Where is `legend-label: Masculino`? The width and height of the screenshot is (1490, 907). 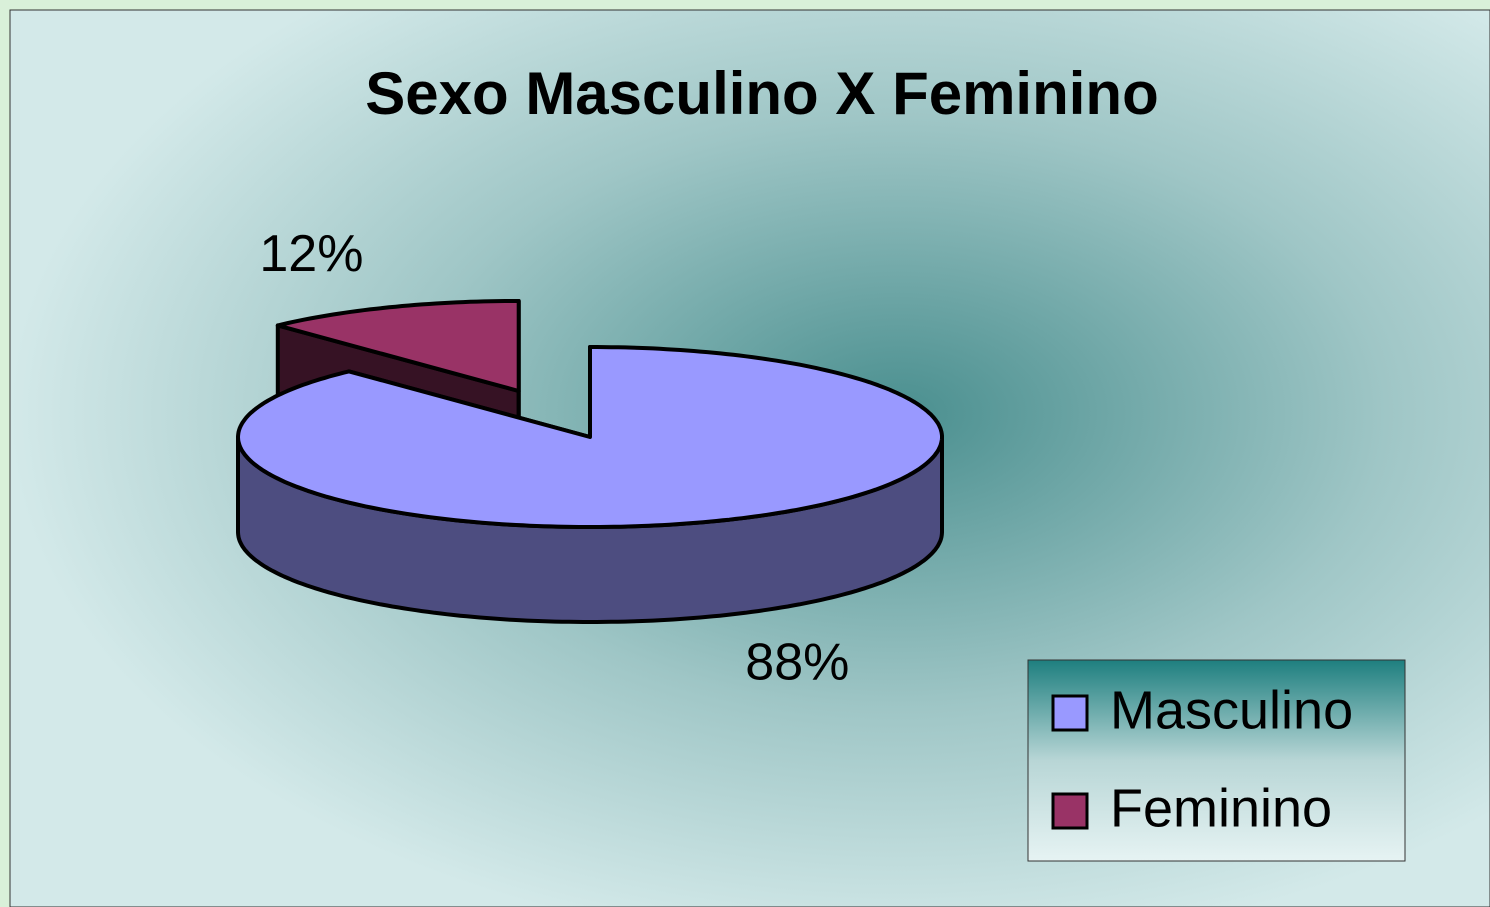 legend-label: Masculino is located at coordinates (1231, 710).